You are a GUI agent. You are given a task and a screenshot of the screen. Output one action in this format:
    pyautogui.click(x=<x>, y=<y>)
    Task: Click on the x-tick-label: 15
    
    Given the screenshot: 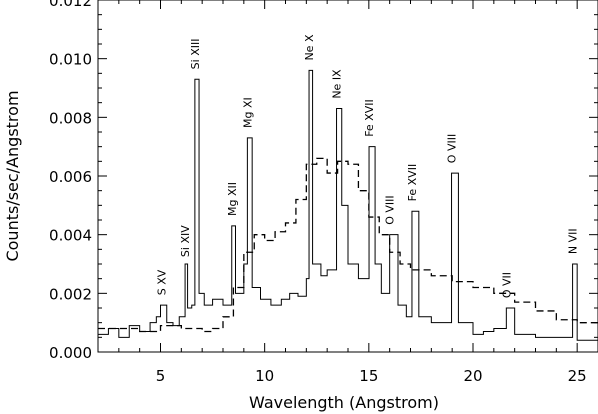 What is the action you would take?
    pyautogui.click(x=368, y=376)
    